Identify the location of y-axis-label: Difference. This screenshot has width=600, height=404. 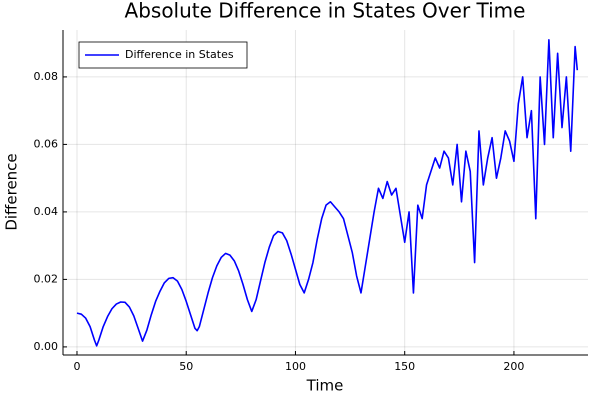
(12, 191).